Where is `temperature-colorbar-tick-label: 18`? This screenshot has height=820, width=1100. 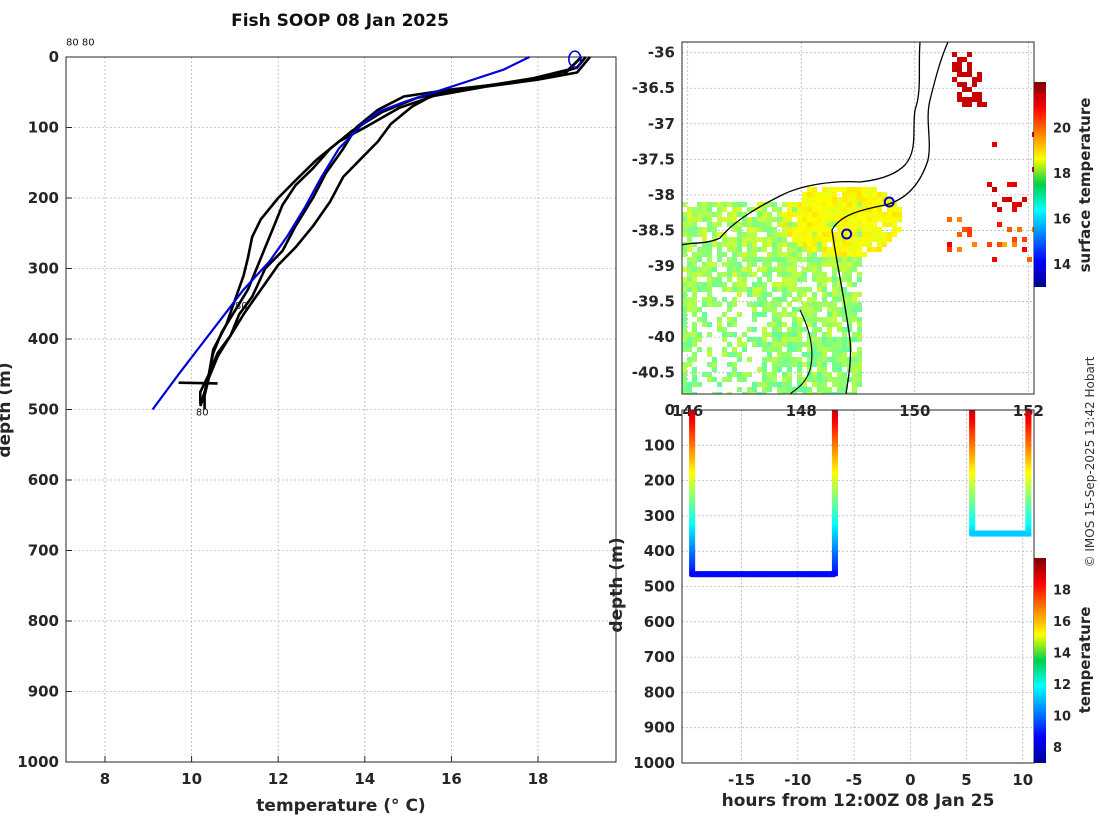 temperature-colorbar-tick-label: 18 is located at coordinates (1062, 591).